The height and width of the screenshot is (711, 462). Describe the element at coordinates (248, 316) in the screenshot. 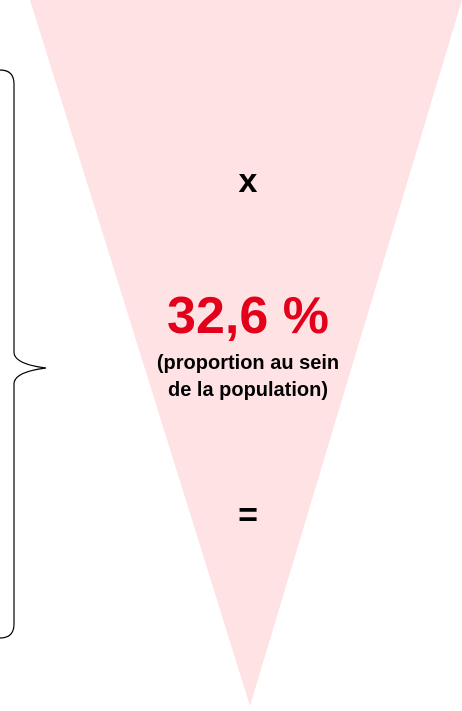

I see `percentage: 32,6 %` at that location.